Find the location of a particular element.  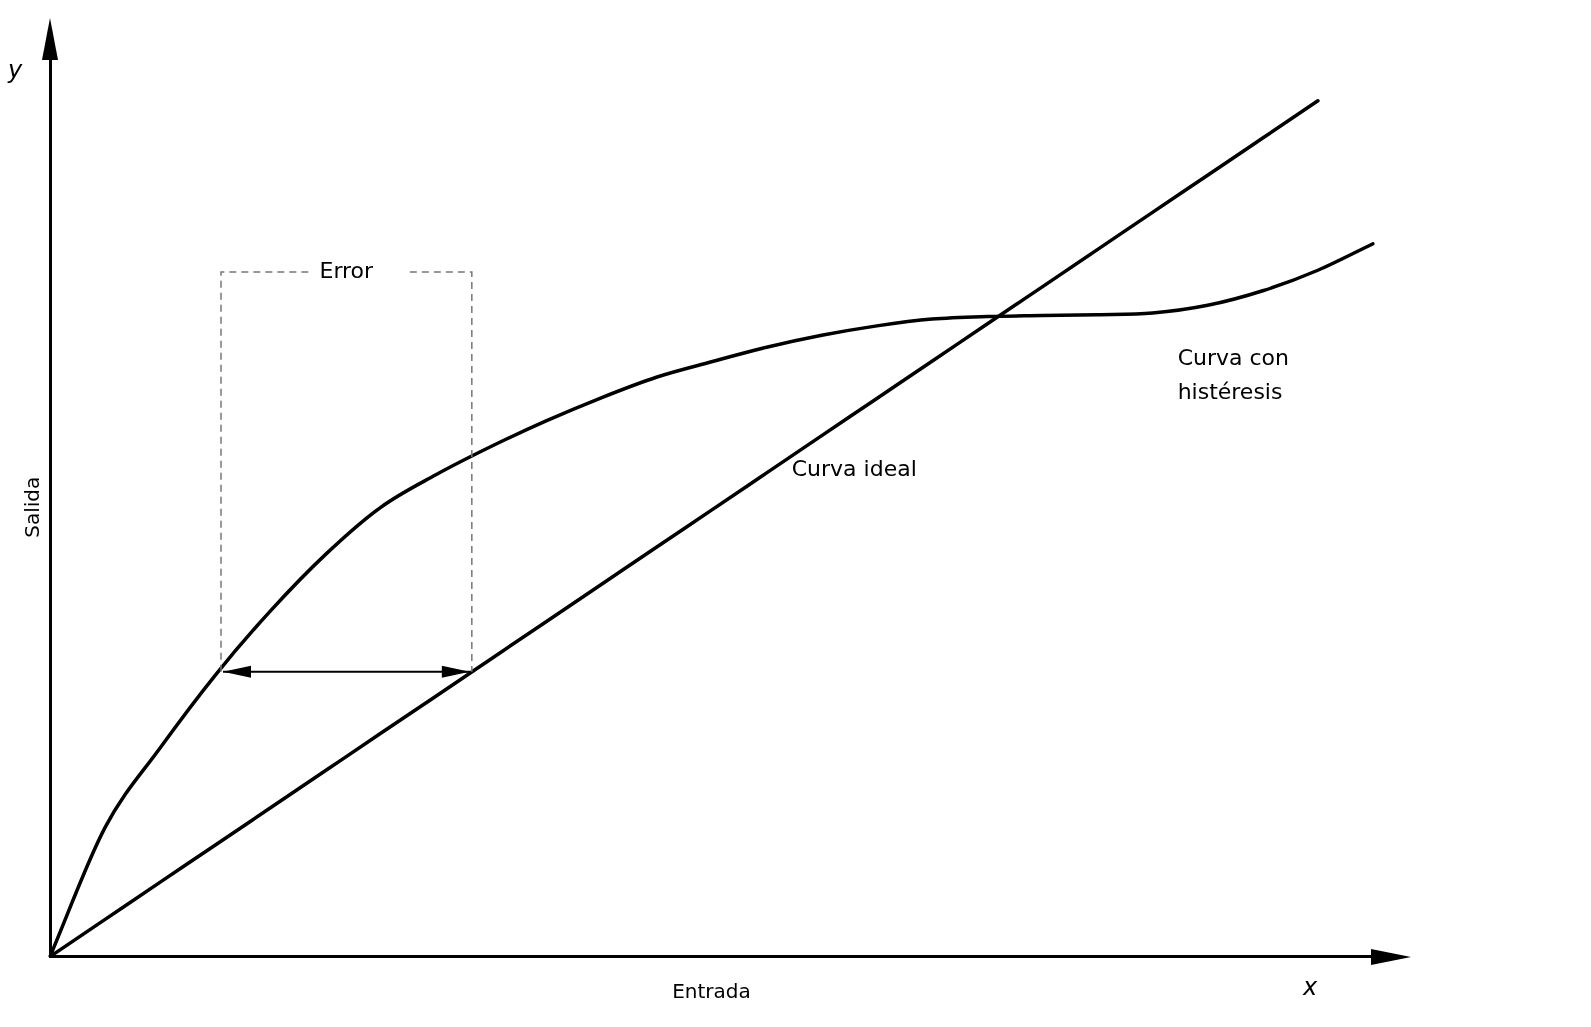

series-label: Curva con histéresis is located at coordinates (1233, 375).